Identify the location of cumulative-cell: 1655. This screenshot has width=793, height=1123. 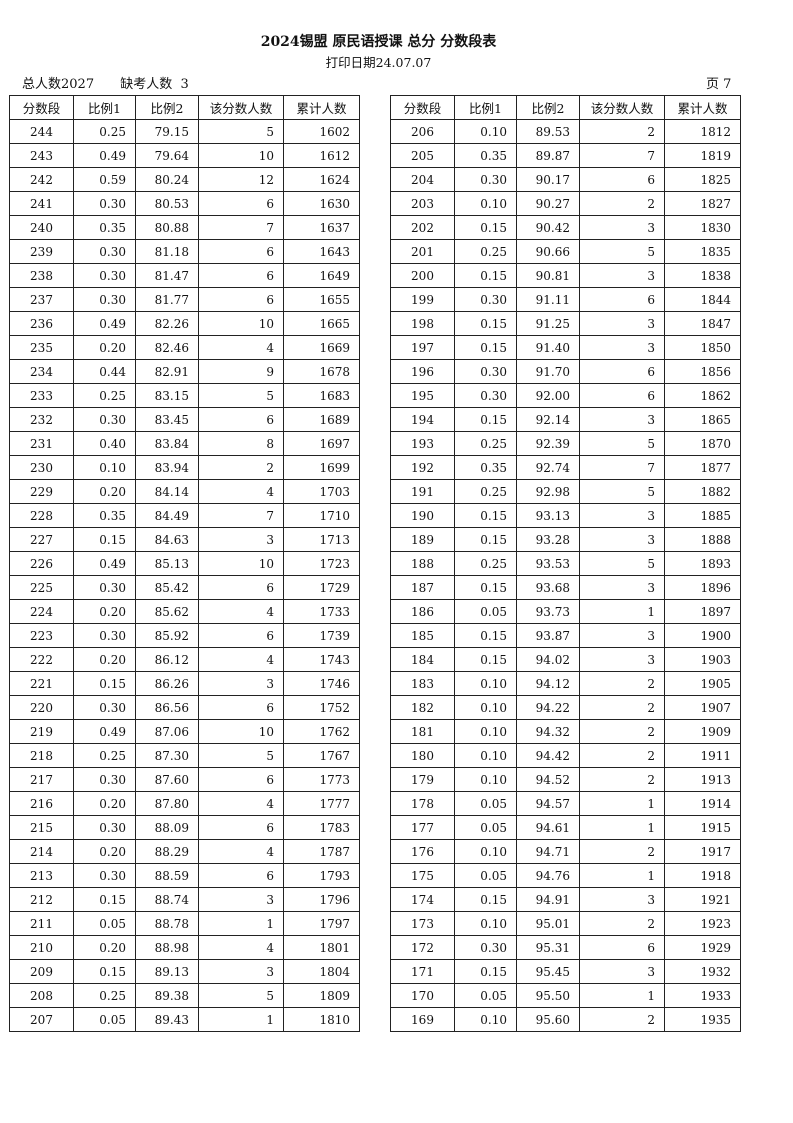
(321, 299).